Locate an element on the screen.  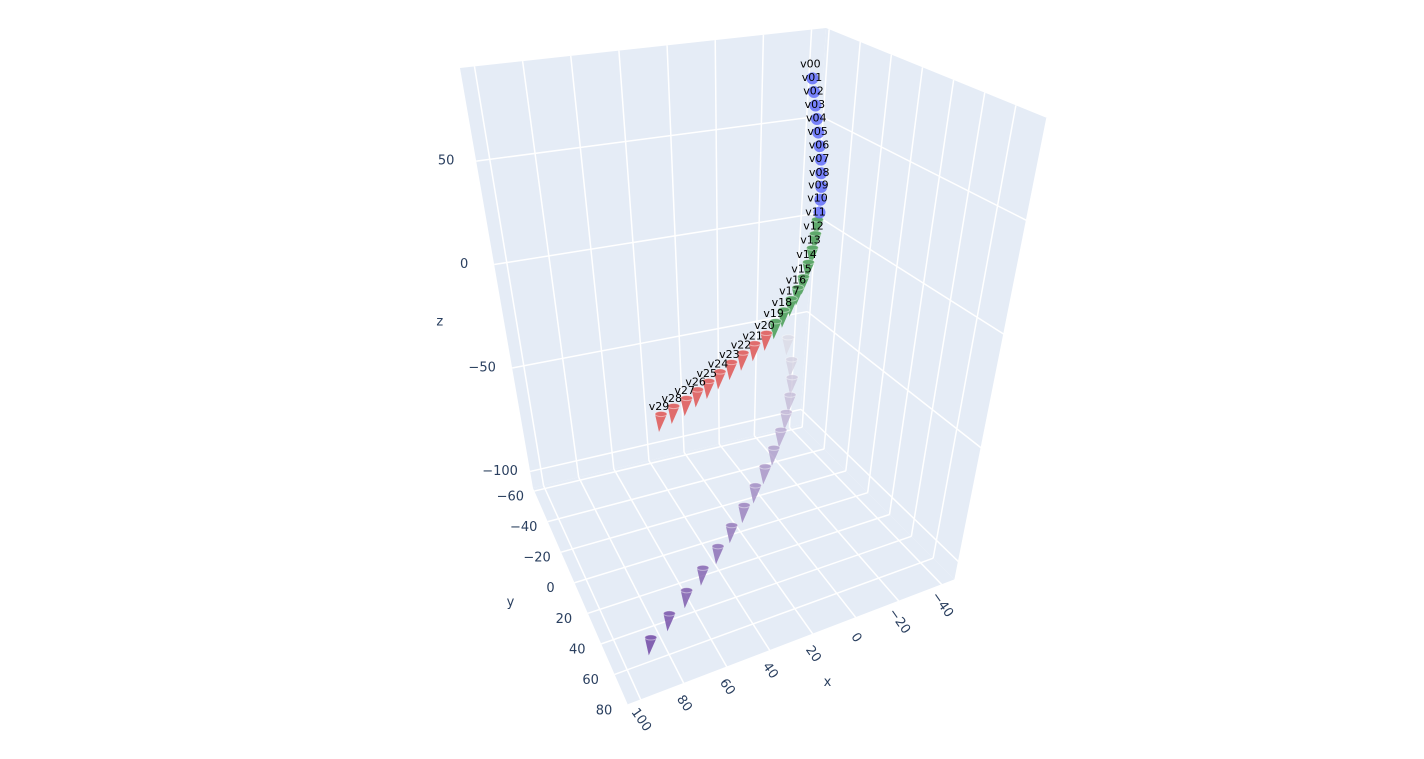
point-label: v02 is located at coordinates (813, 91).